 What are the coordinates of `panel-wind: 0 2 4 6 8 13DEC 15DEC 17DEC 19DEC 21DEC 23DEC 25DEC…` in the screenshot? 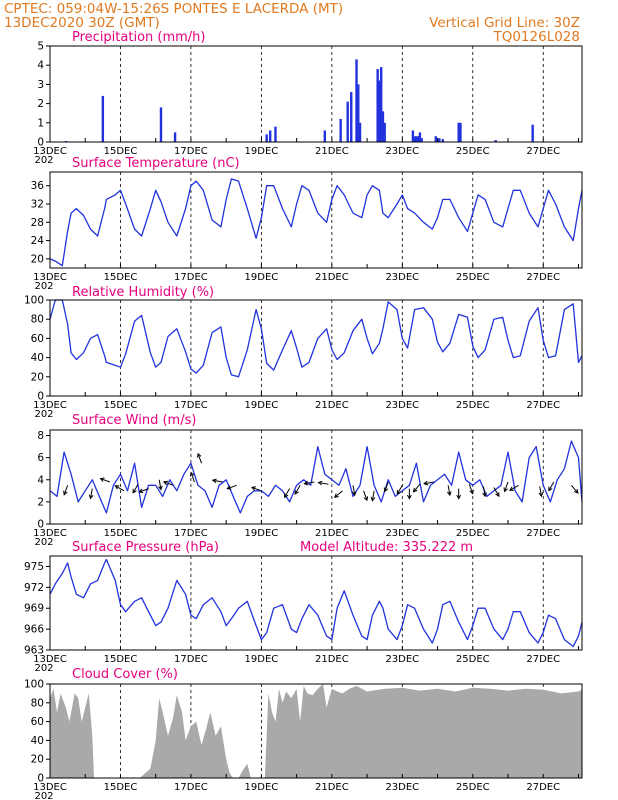 It's located at (308, 488).